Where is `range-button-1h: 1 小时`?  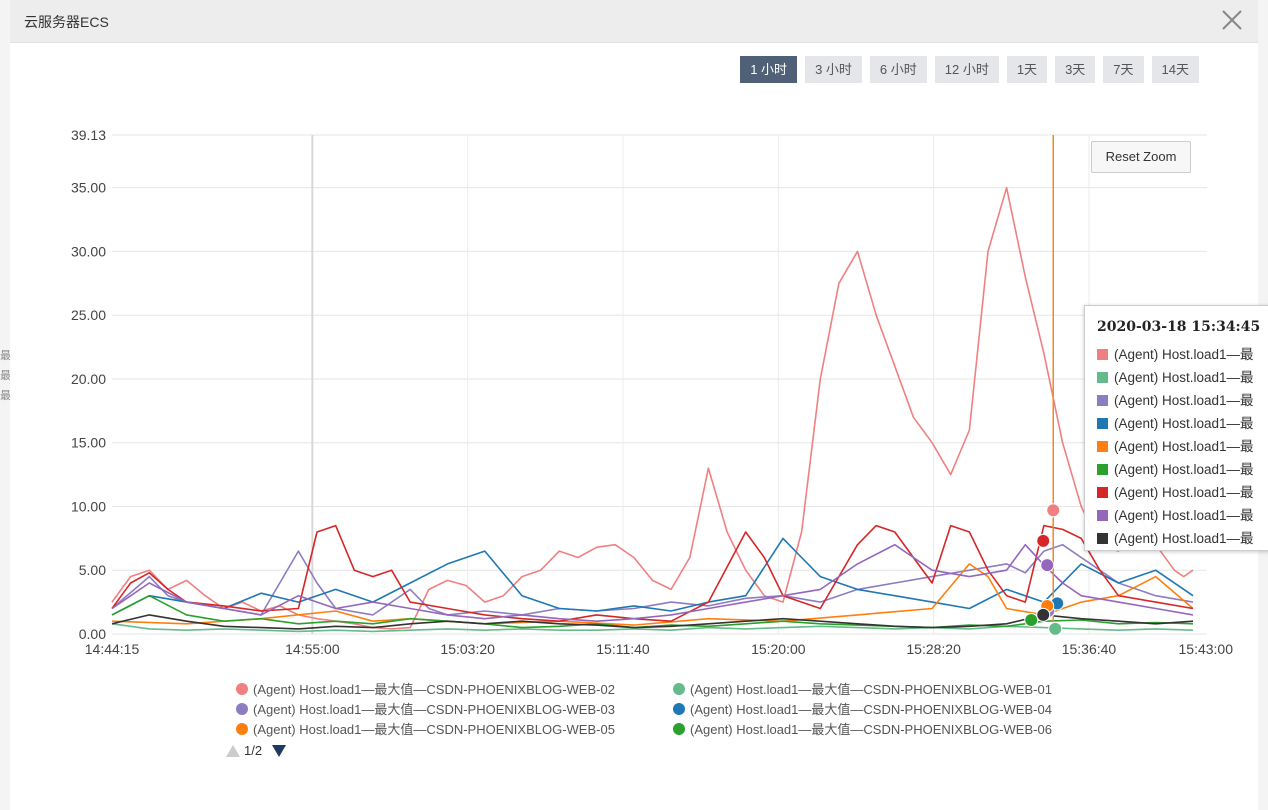
range-button-1h: 1 小时 is located at coordinates (769, 69).